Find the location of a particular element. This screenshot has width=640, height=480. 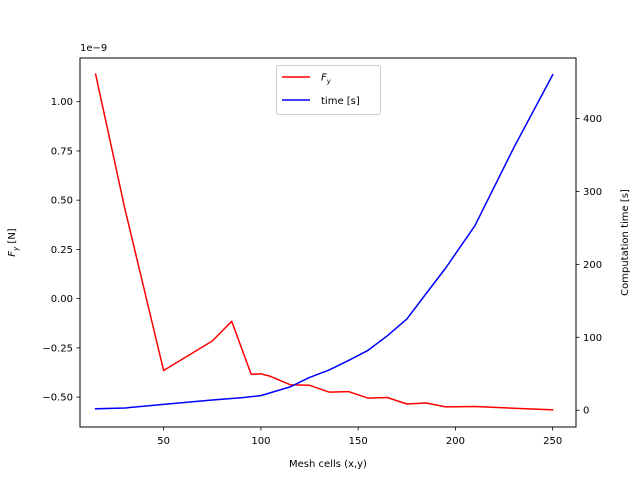

y-right-tick-label: 100 is located at coordinates (592, 338).